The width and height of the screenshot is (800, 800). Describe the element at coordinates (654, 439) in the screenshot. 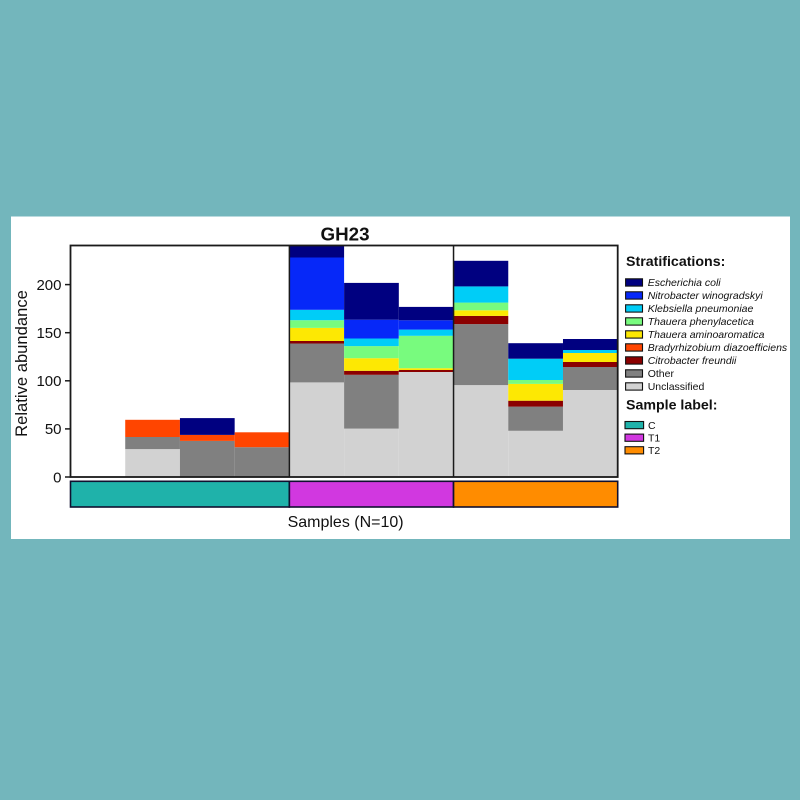

I see `svg-text: T1` at that location.